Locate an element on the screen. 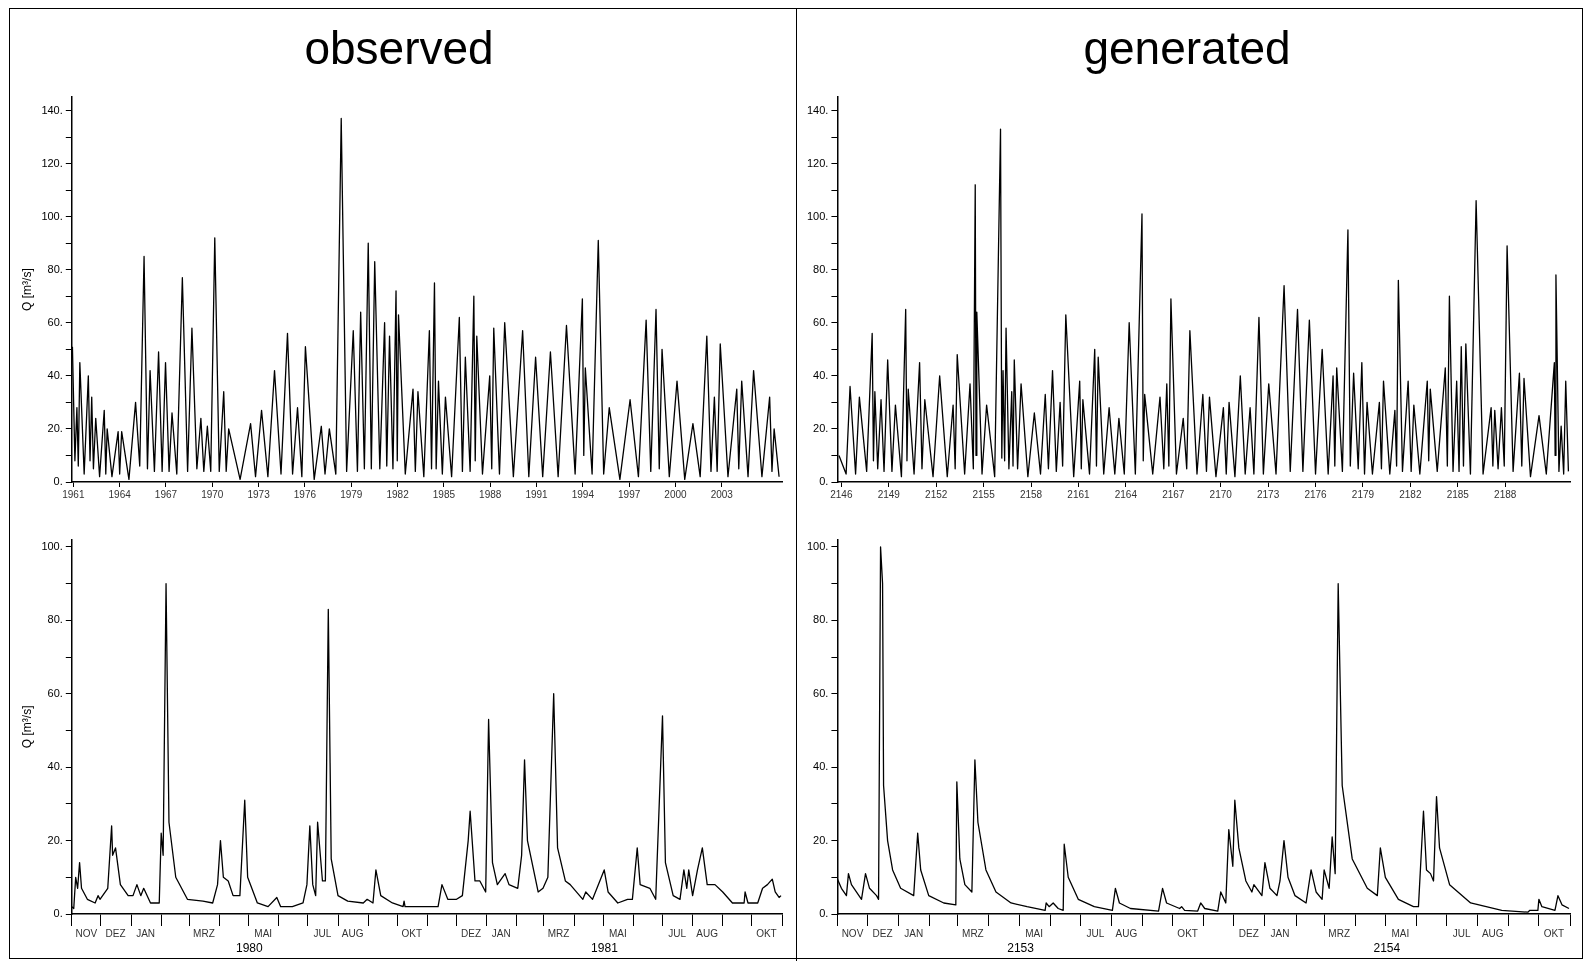 Image resolution: width=1585 pixels, height=961 pixels. chart-title: observed is located at coordinates (399, 48).